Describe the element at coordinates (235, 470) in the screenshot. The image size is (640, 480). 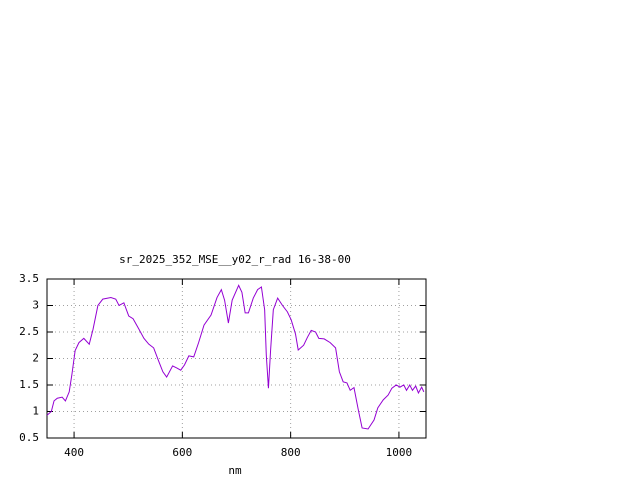
I see `x-axis-label: nm` at that location.